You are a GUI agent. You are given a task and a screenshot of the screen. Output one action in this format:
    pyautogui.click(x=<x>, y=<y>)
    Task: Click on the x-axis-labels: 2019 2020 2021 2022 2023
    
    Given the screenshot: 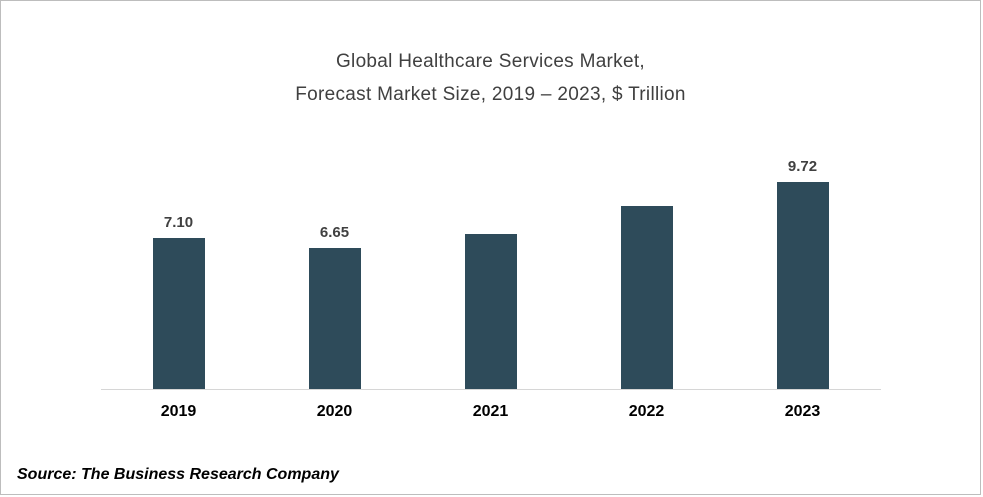 What is the action you would take?
    pyautogui.click(x=491, y=412)
    